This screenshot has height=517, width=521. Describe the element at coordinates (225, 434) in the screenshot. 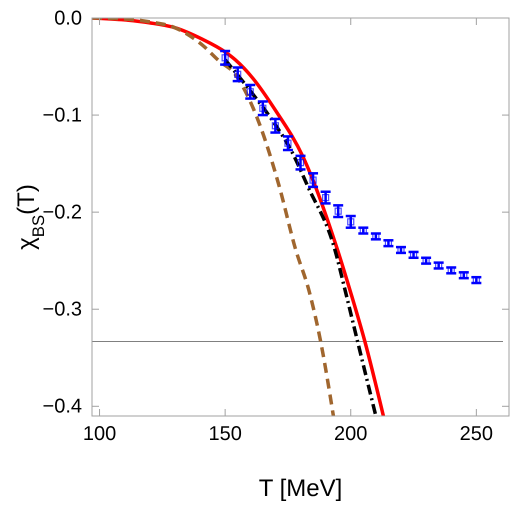

I see `x-tick-label: 150` at that location.